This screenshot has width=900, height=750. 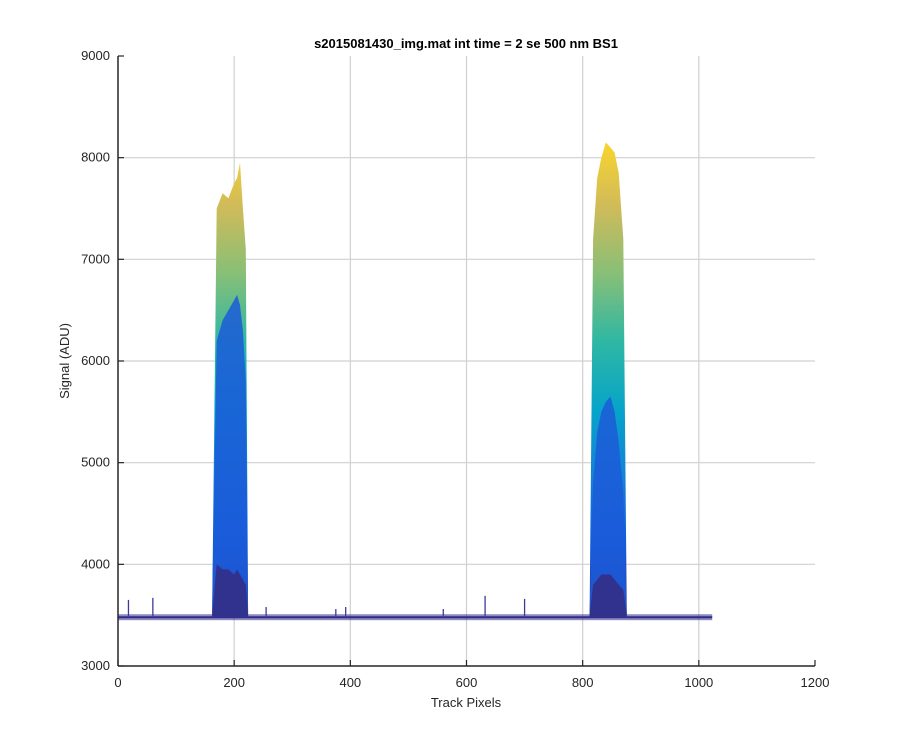 What do you see at coordinates (95, 157) in the screenshot?
I see `y-tick-label: 8000` at bounding box center [95, 157].